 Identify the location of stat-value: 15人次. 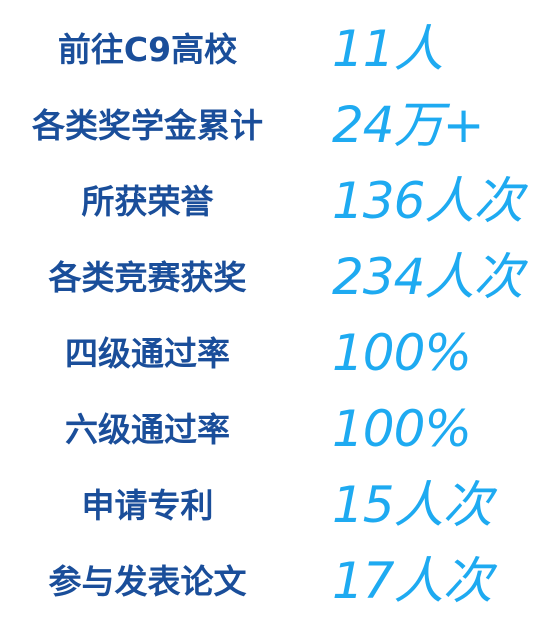
(412, 505).